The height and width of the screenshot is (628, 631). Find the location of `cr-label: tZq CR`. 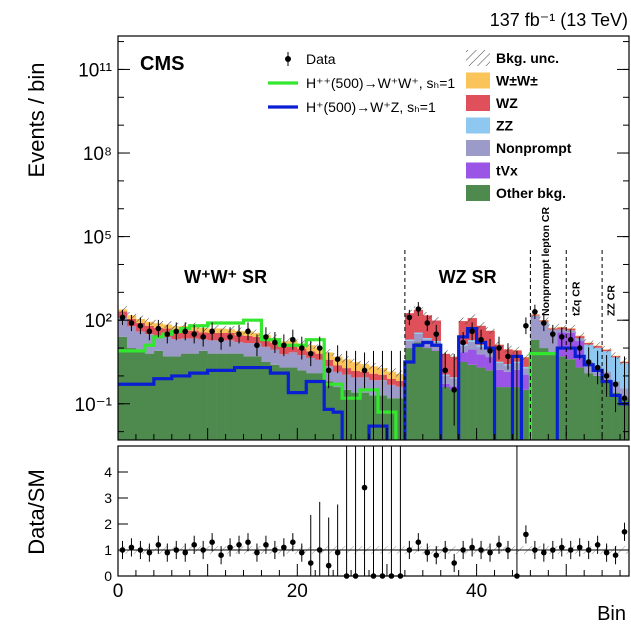

cr-label: tZq CR is located at coordinates (577, 298).